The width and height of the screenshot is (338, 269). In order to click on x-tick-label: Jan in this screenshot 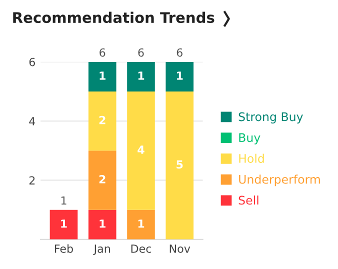, I will do `click(101, 249)`.